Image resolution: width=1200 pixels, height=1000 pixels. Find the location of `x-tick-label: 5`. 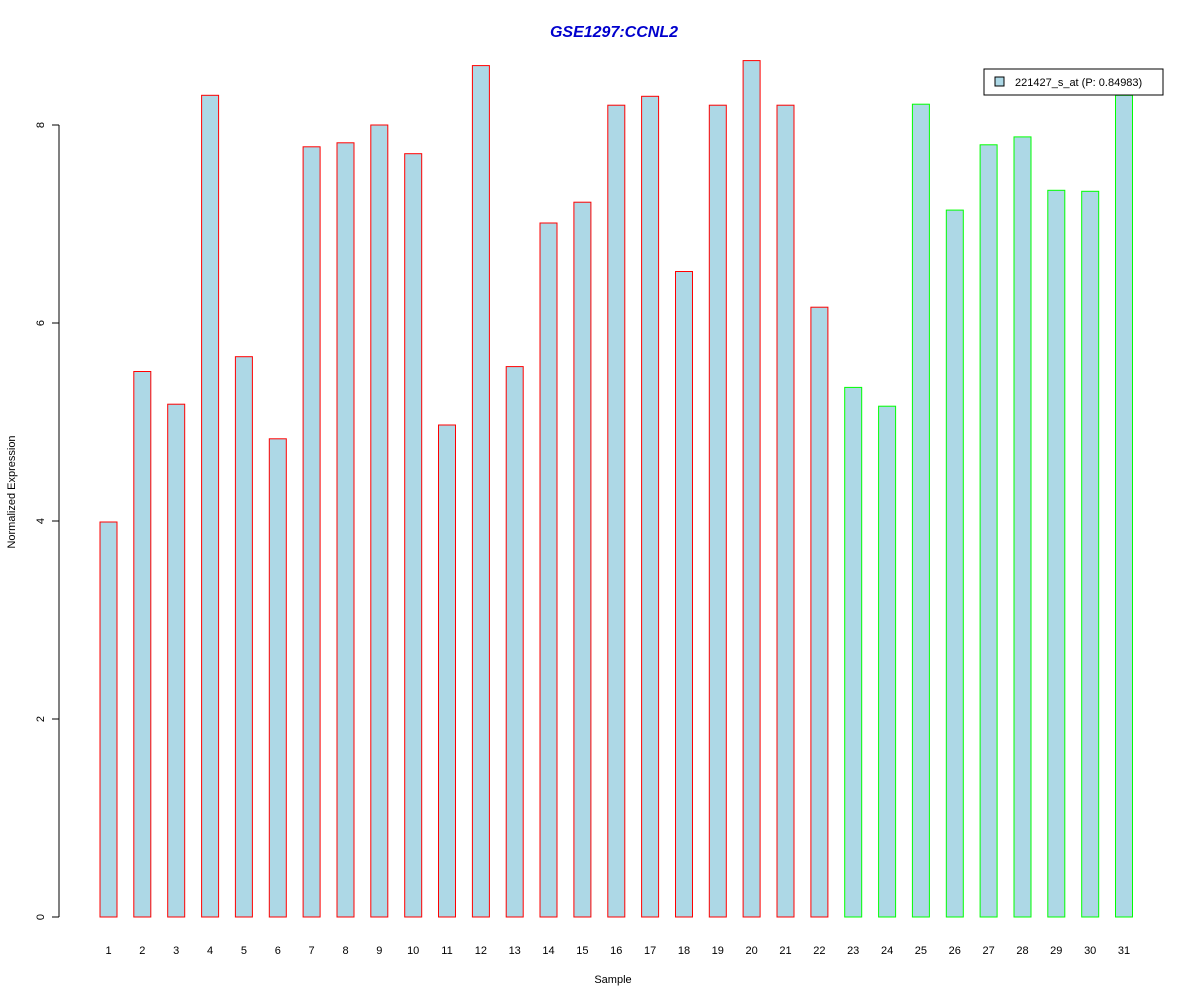

x-tick-label: 5 is located at coordinates (244, 951).